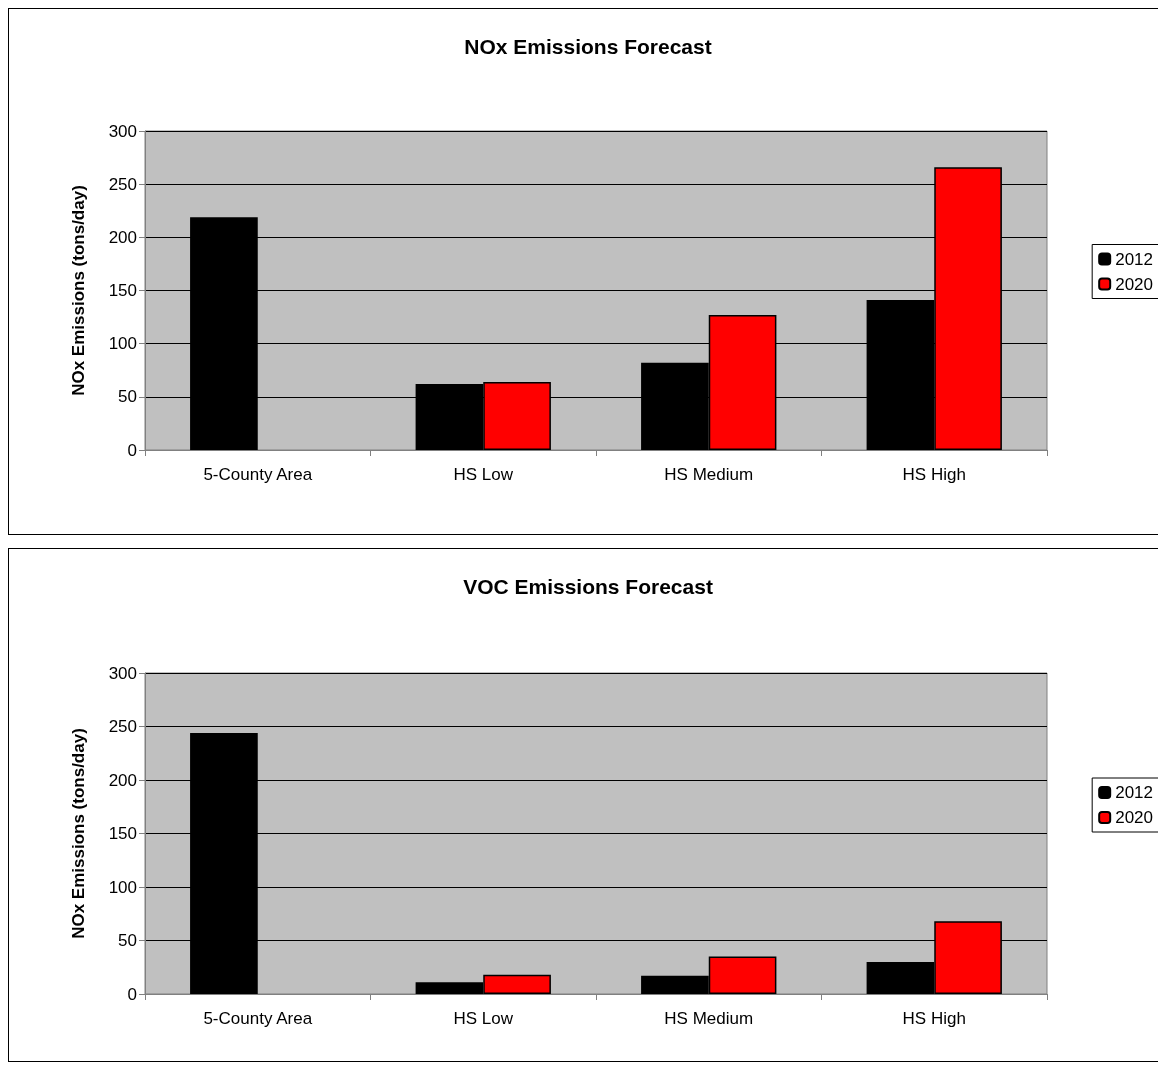 This screenshot has height=1070, width=1158. I want to click on chart-title: VOC Emissions Forecast, so click(588, 586).